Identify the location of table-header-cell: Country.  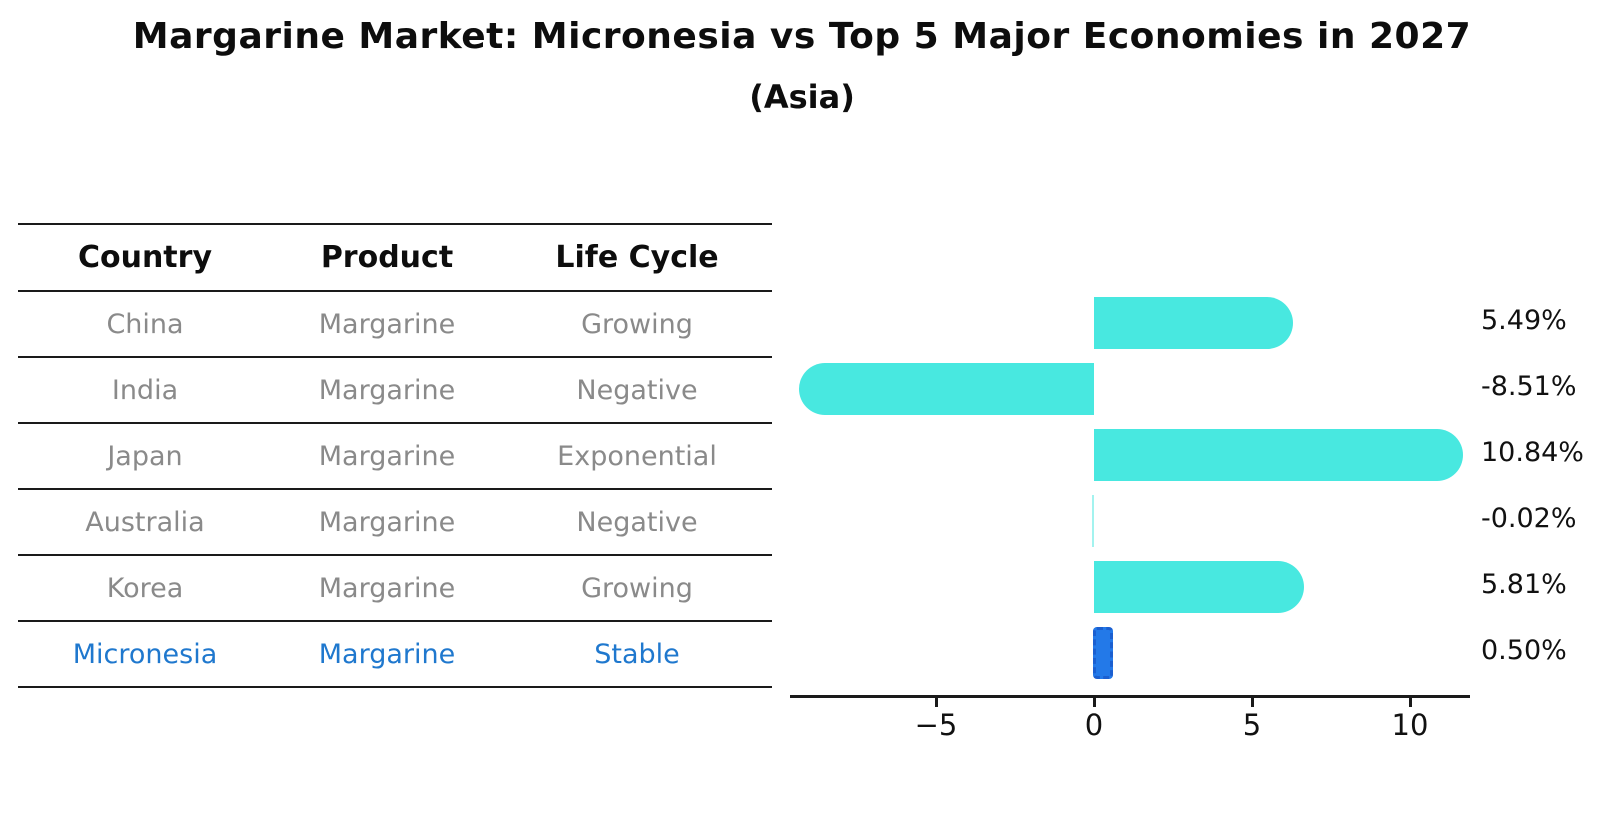
(145, 257).